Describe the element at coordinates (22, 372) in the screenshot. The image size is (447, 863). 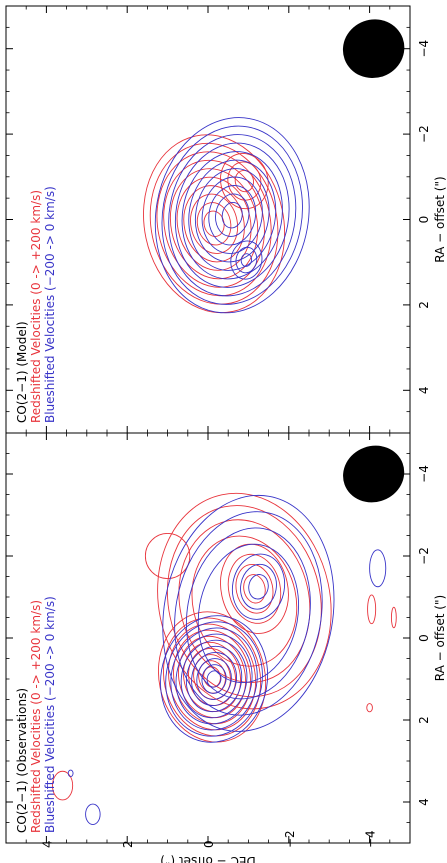
I see `chart-title: CO(2−1) (Model)` at that location.